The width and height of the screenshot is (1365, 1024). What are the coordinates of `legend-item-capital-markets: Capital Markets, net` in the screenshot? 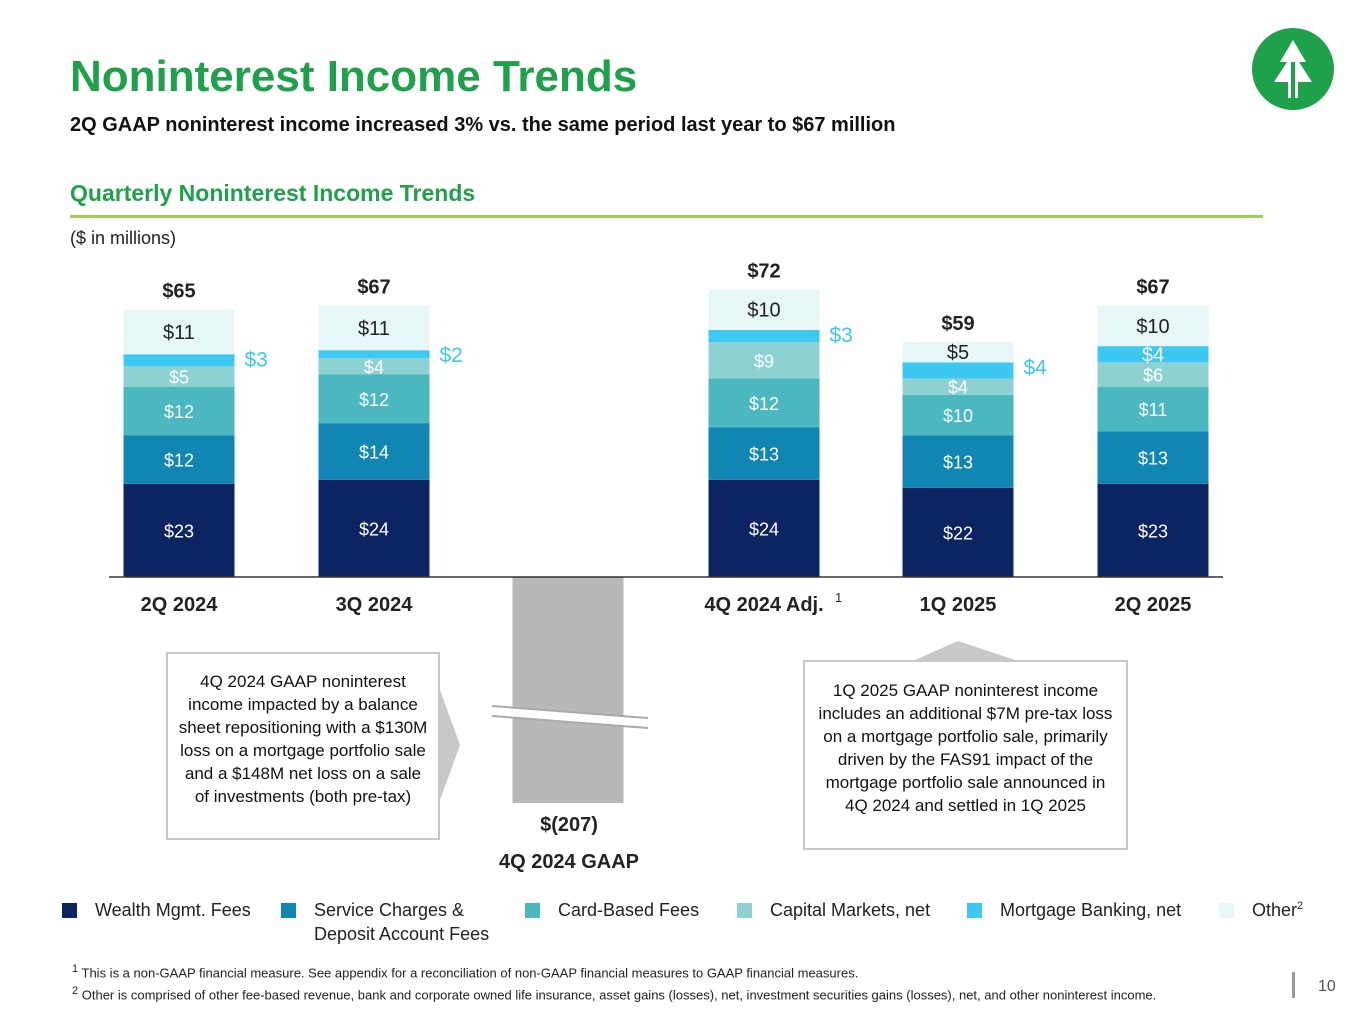 It's located at (833, 910).